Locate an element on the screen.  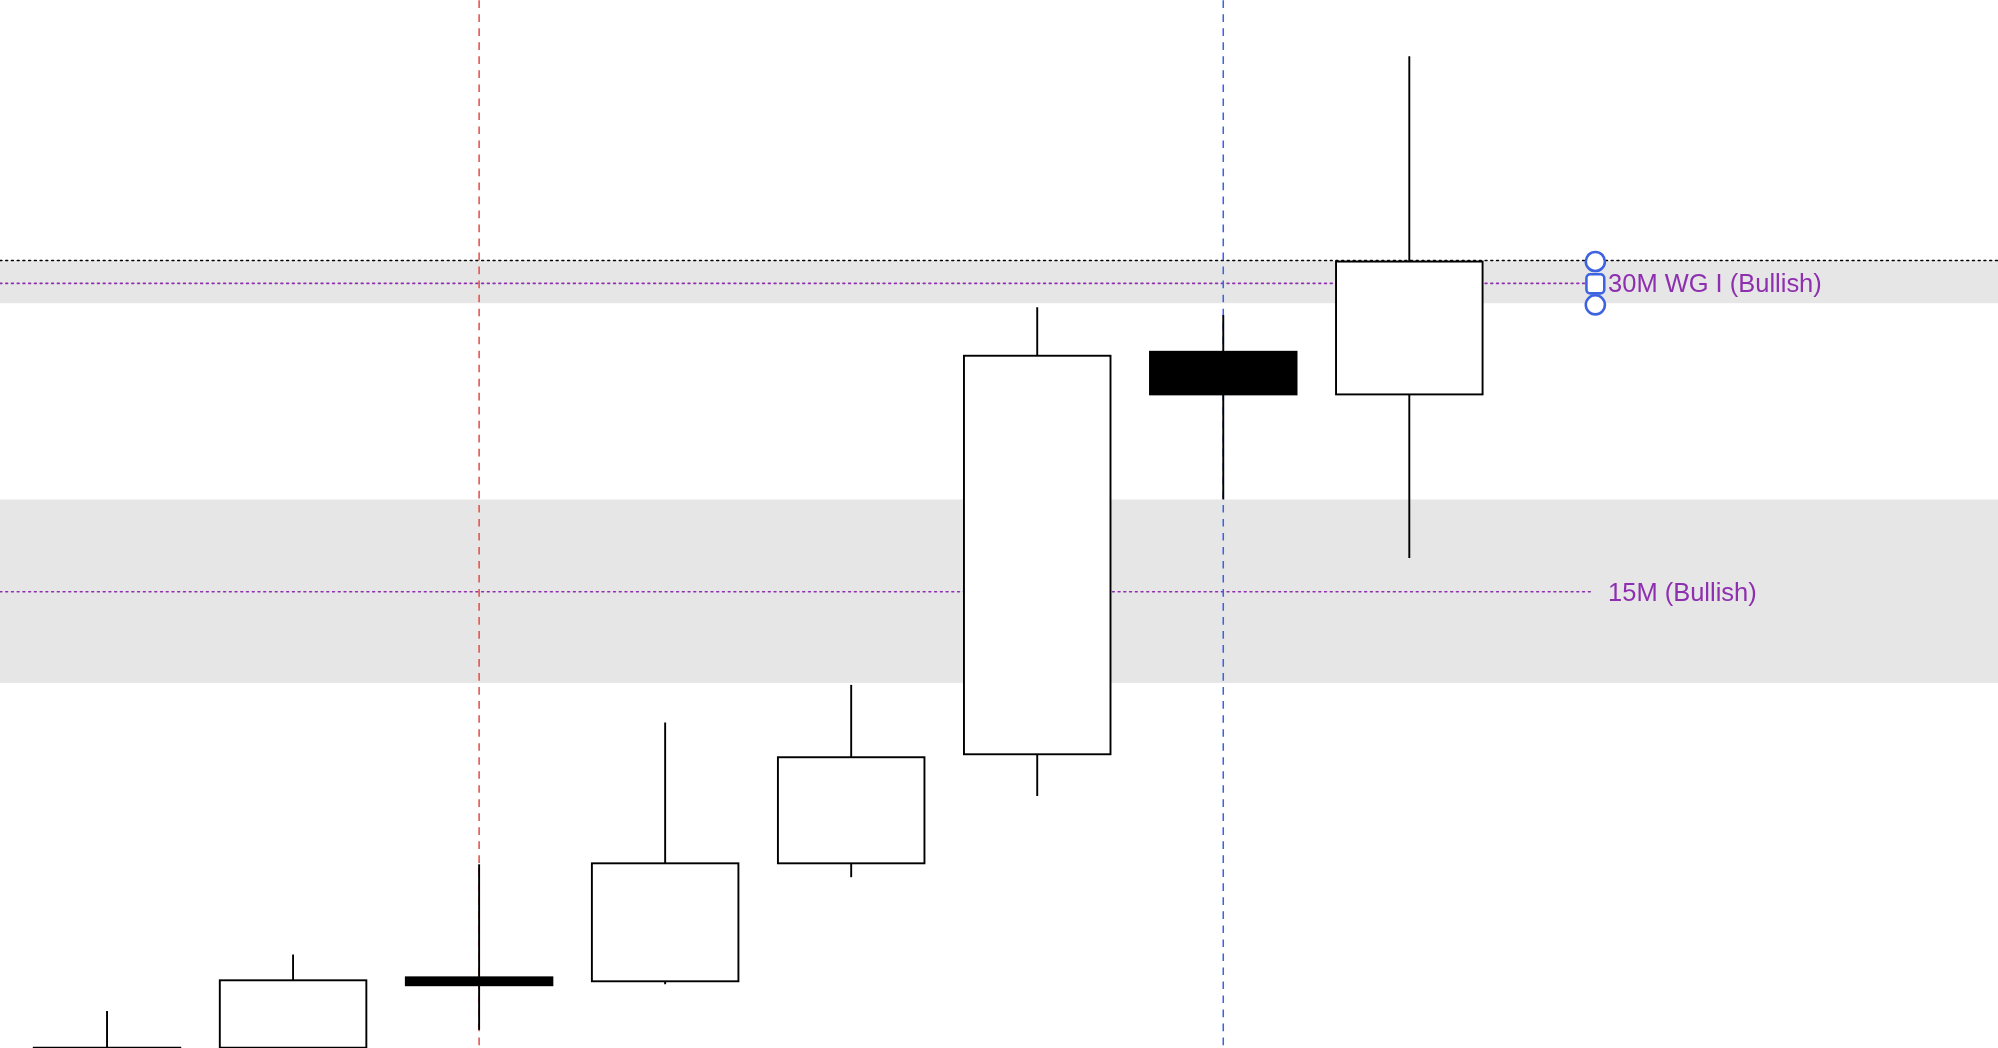
candlestick is located at coordinates (479, 947).